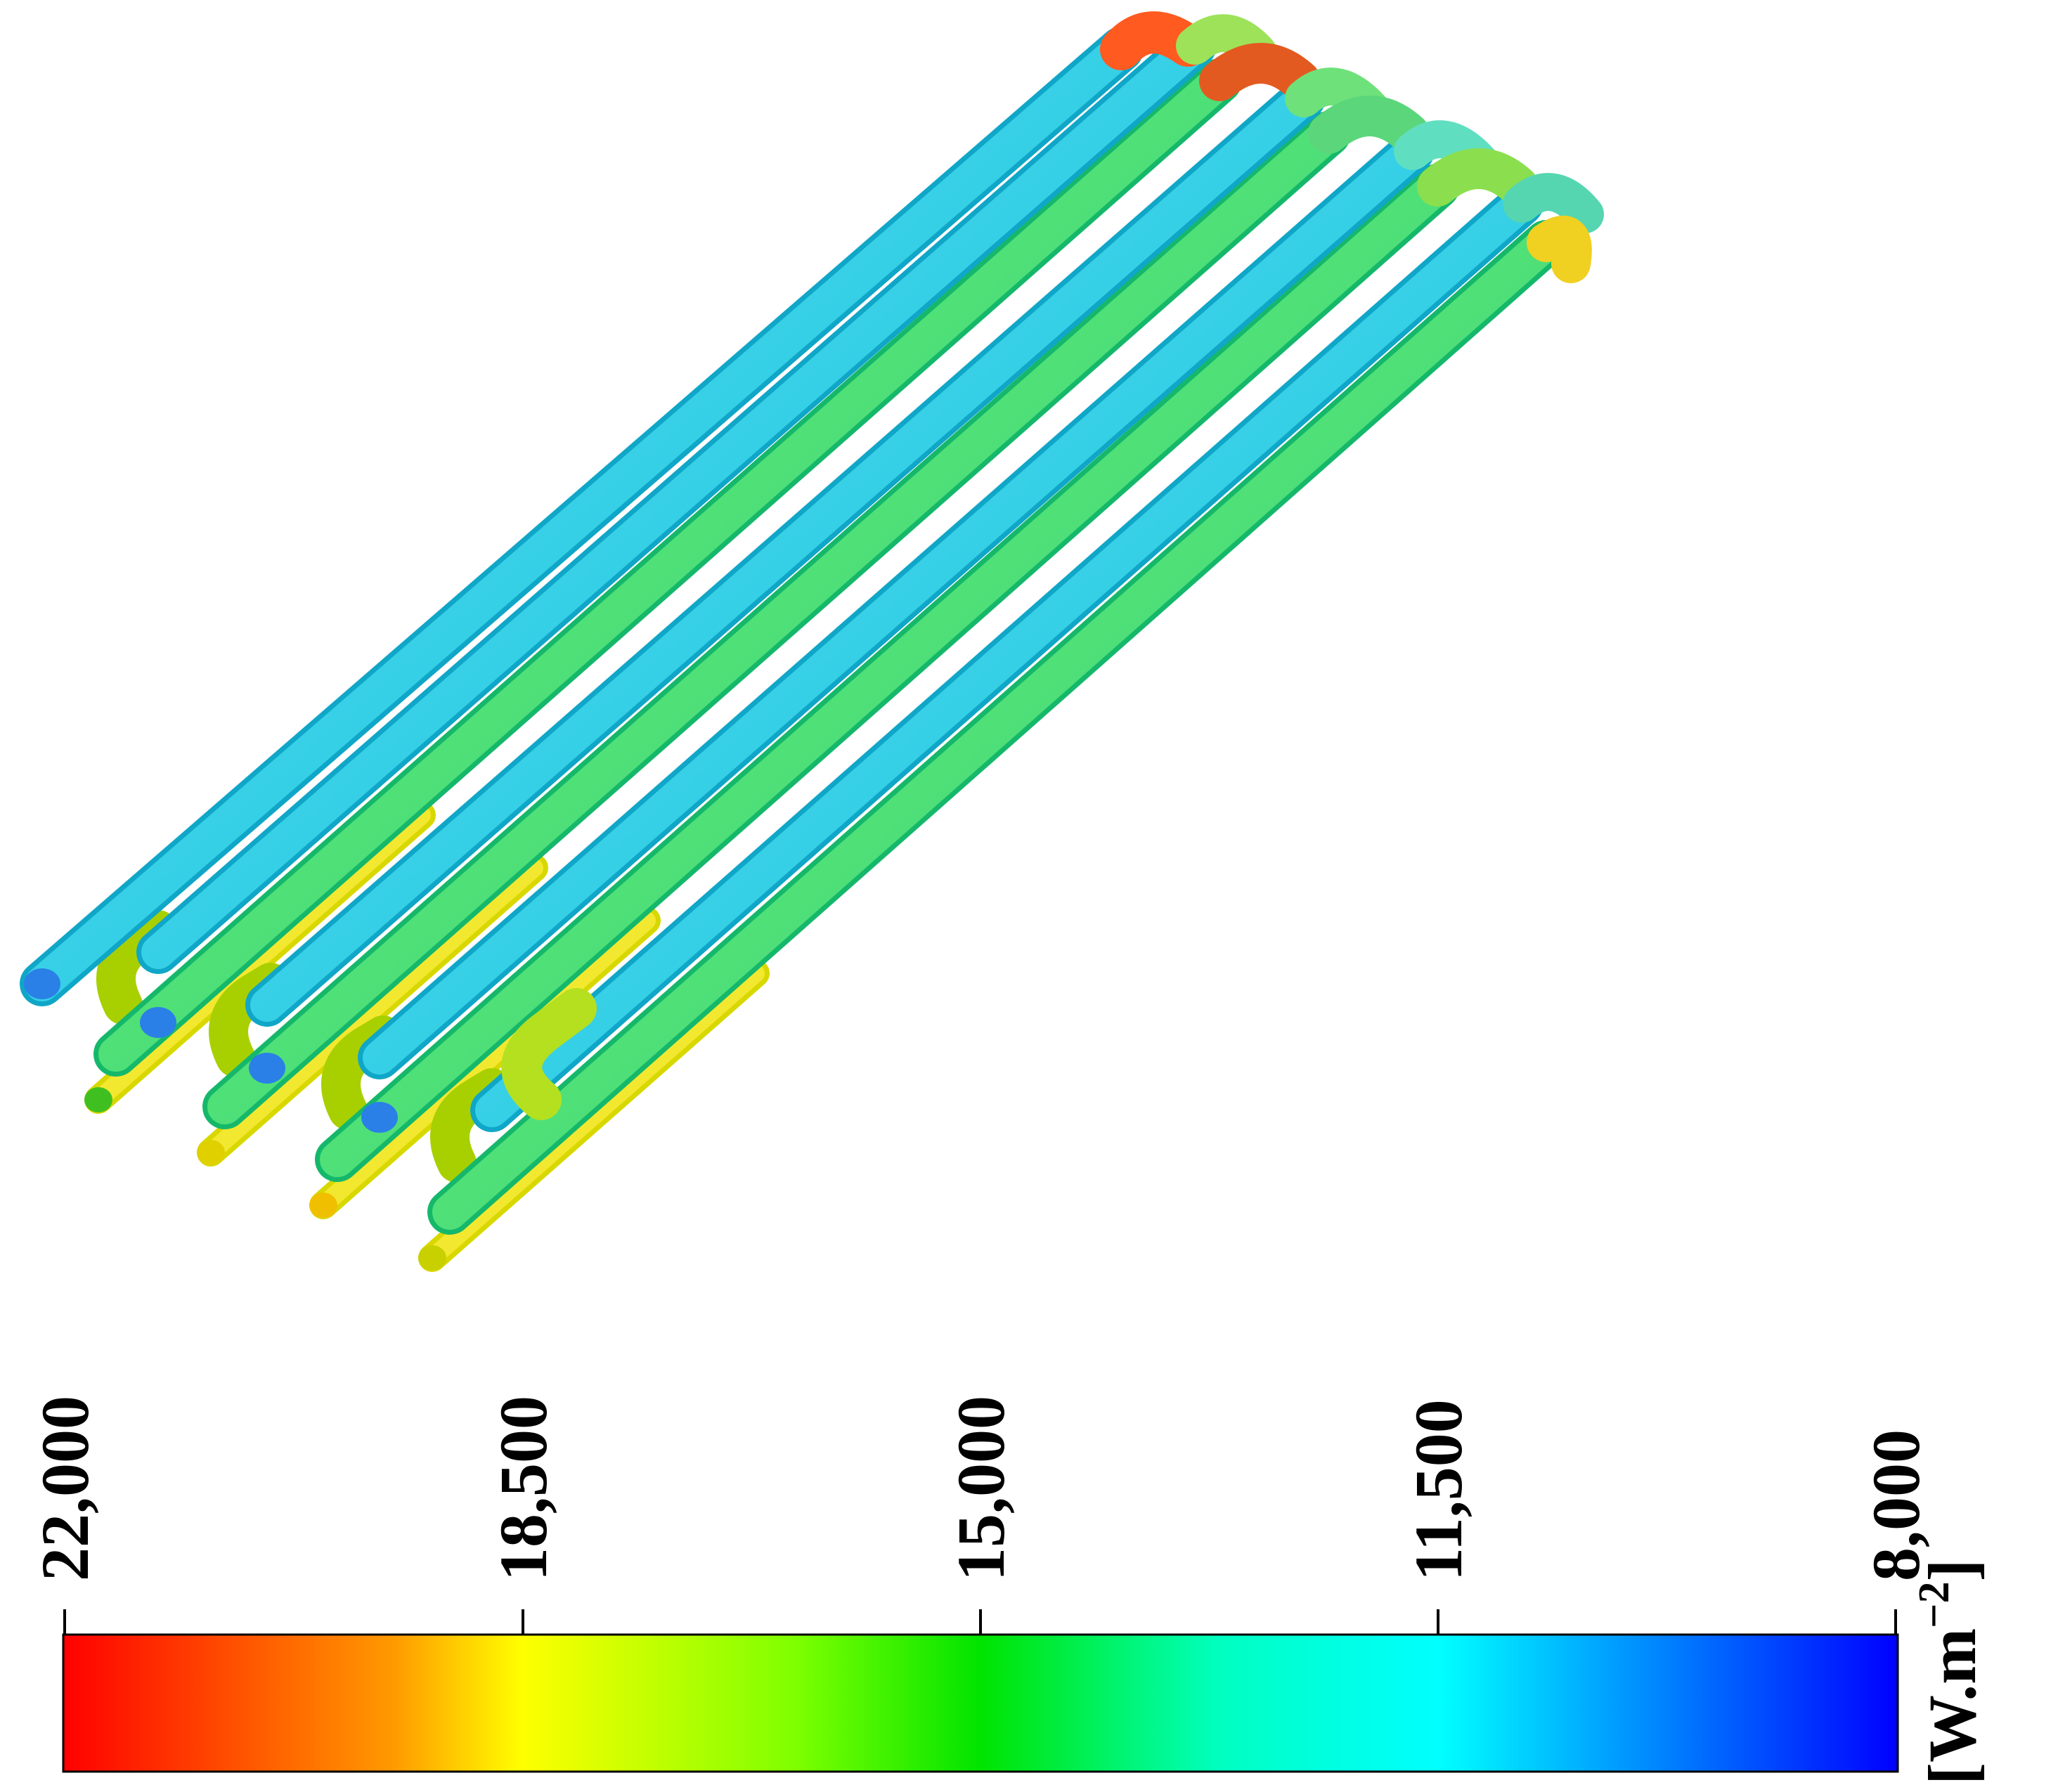  I want to click on tick-label: 11,500, so click(1439, 1490).